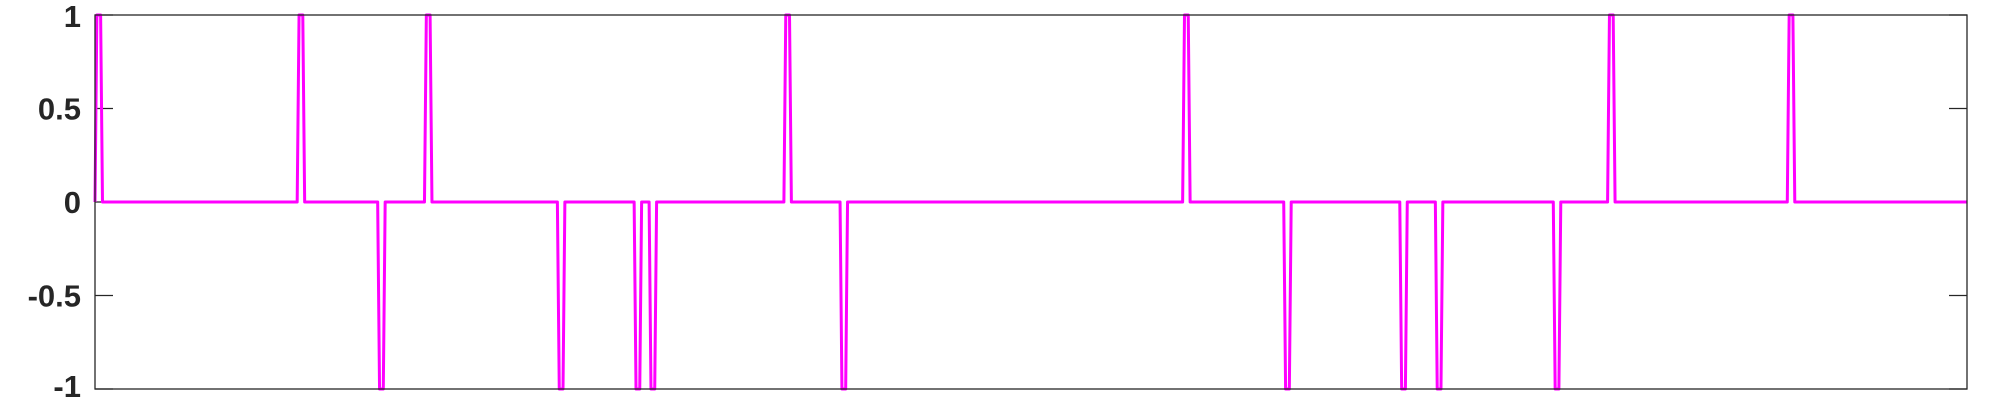  I want to click on y-tick-label: -1, so click(67, 384).